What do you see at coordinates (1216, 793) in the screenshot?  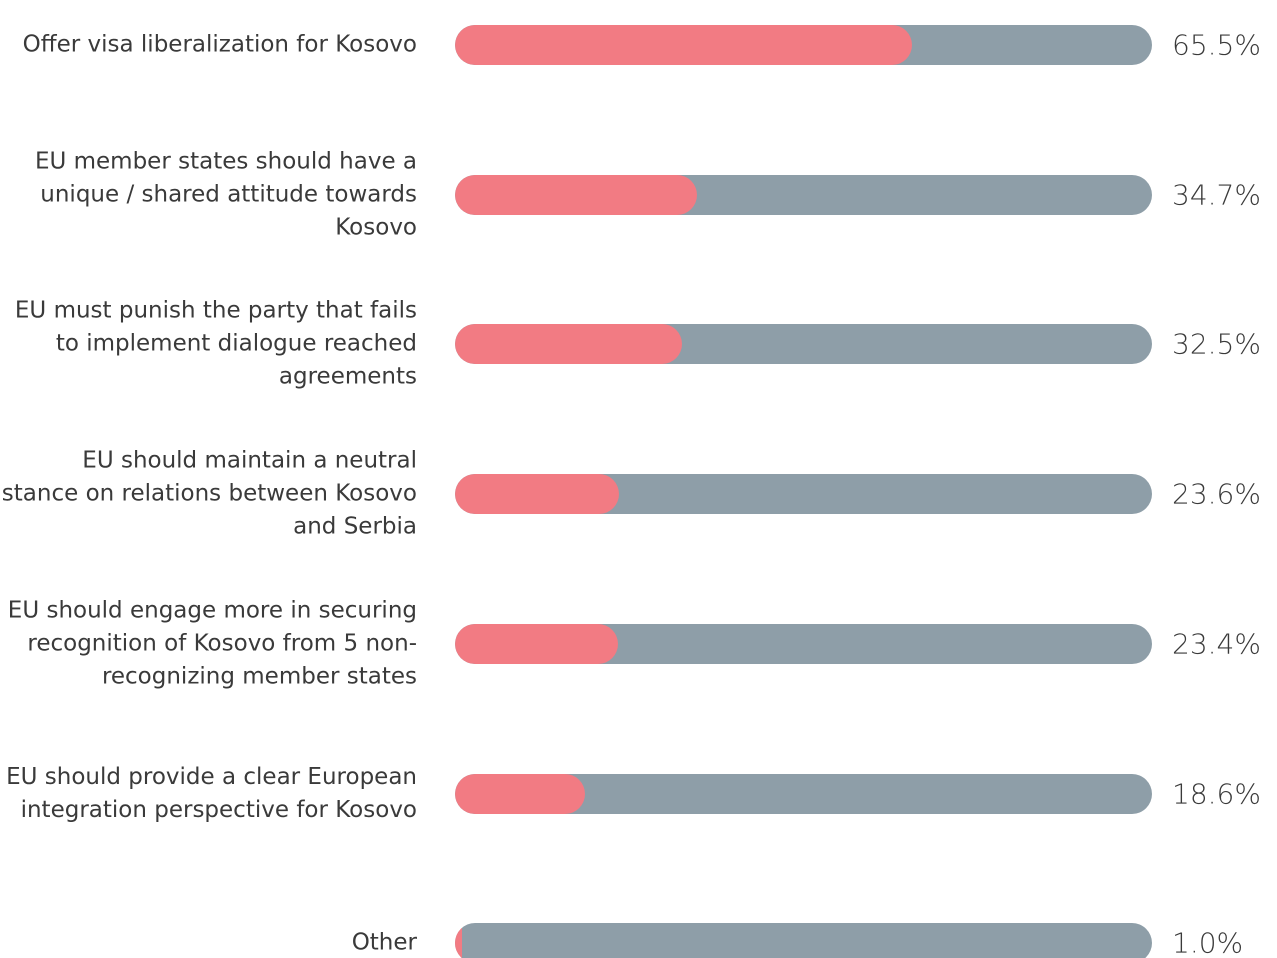 I see `value-label: 18.6%` at bounding box center [1216, 793].